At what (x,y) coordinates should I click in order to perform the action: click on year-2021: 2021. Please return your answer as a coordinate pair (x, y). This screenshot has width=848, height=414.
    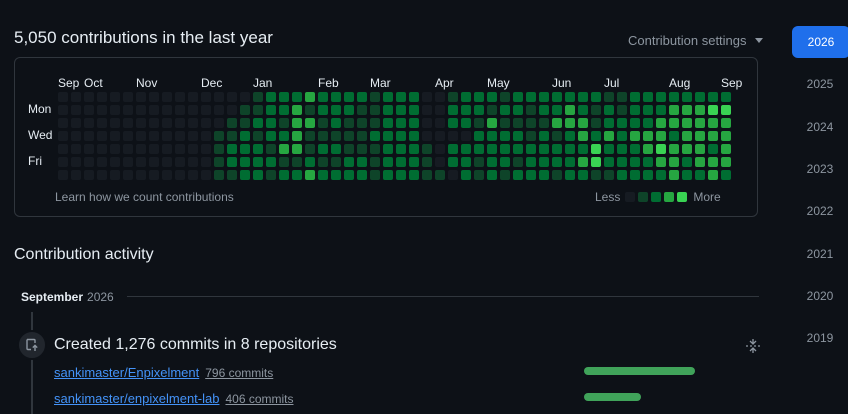
    Looking at the image, I should click on (820, 253).